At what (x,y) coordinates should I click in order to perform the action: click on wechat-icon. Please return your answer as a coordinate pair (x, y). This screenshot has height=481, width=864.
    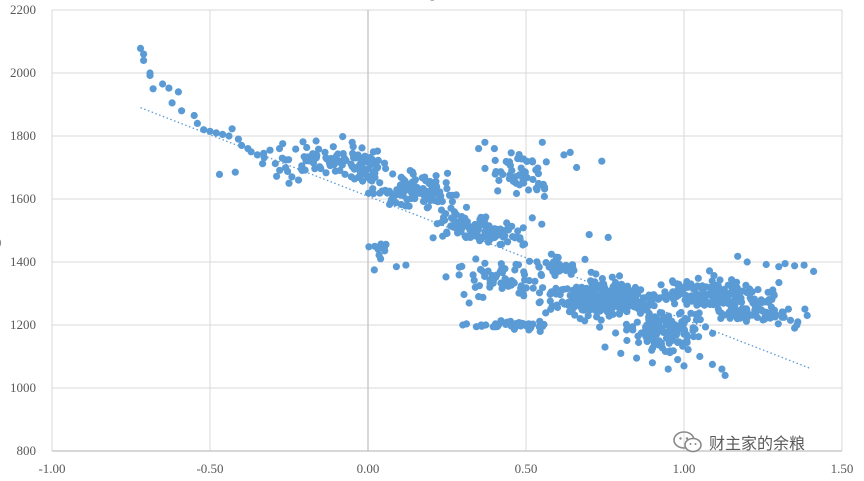
    Looking at the image, I should click on (687, 442).